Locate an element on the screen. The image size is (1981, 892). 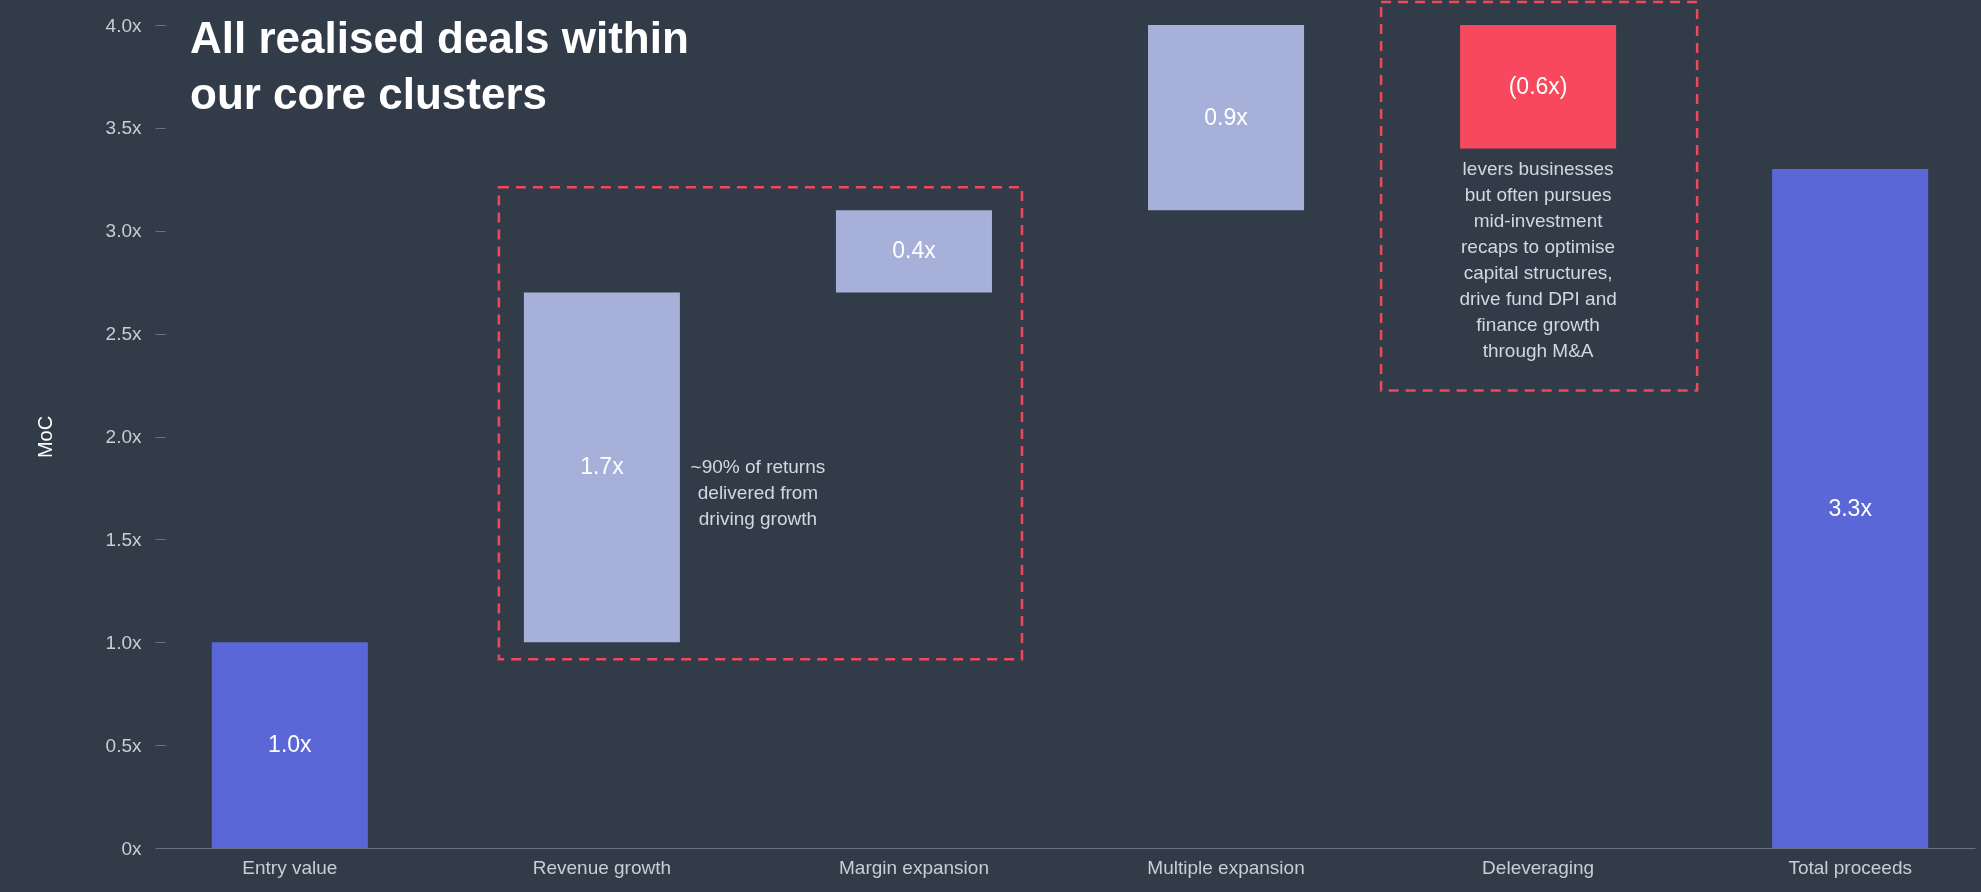
data-label: 3.3x is located at coordinates (1850, 507).